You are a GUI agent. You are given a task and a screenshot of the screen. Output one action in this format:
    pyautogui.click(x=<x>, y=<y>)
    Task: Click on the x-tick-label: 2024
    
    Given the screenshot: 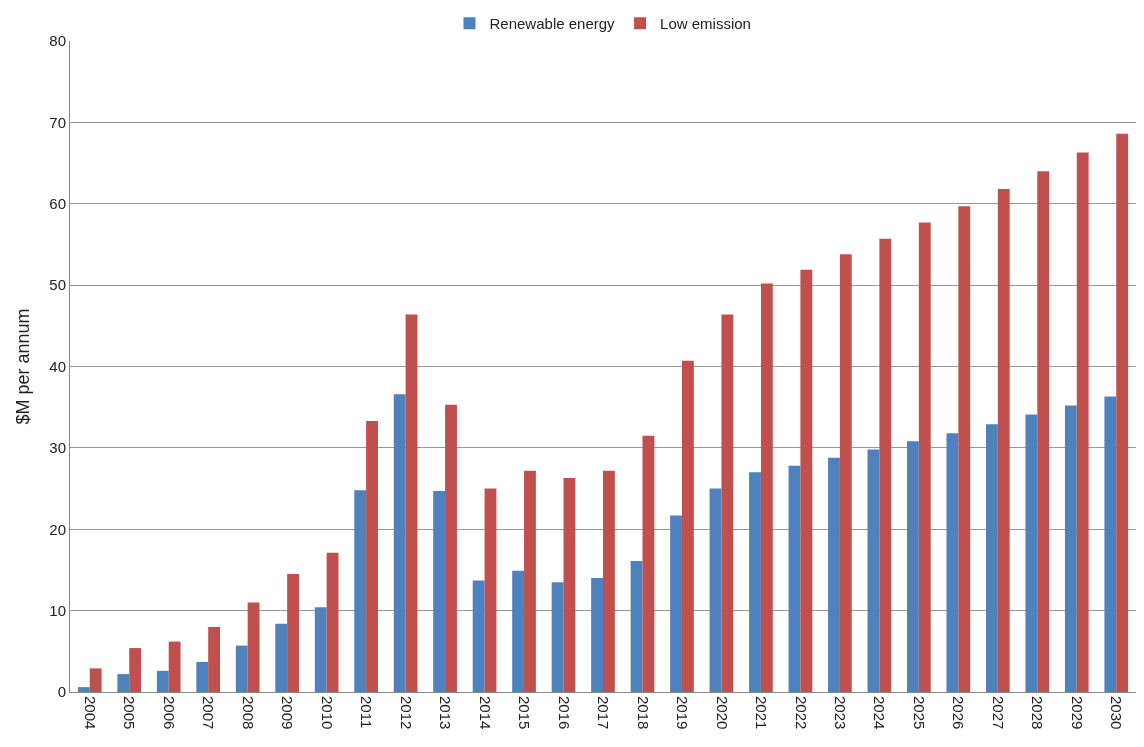 What is the action you would take?
    pyautogui.click(x=880, y=713)
    